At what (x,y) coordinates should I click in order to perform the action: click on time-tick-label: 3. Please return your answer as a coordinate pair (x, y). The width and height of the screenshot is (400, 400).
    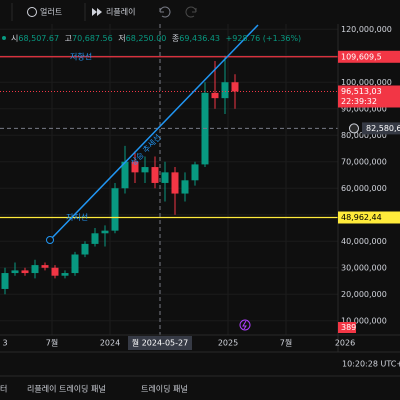
    Looking at the image, I should click on (4, 343).